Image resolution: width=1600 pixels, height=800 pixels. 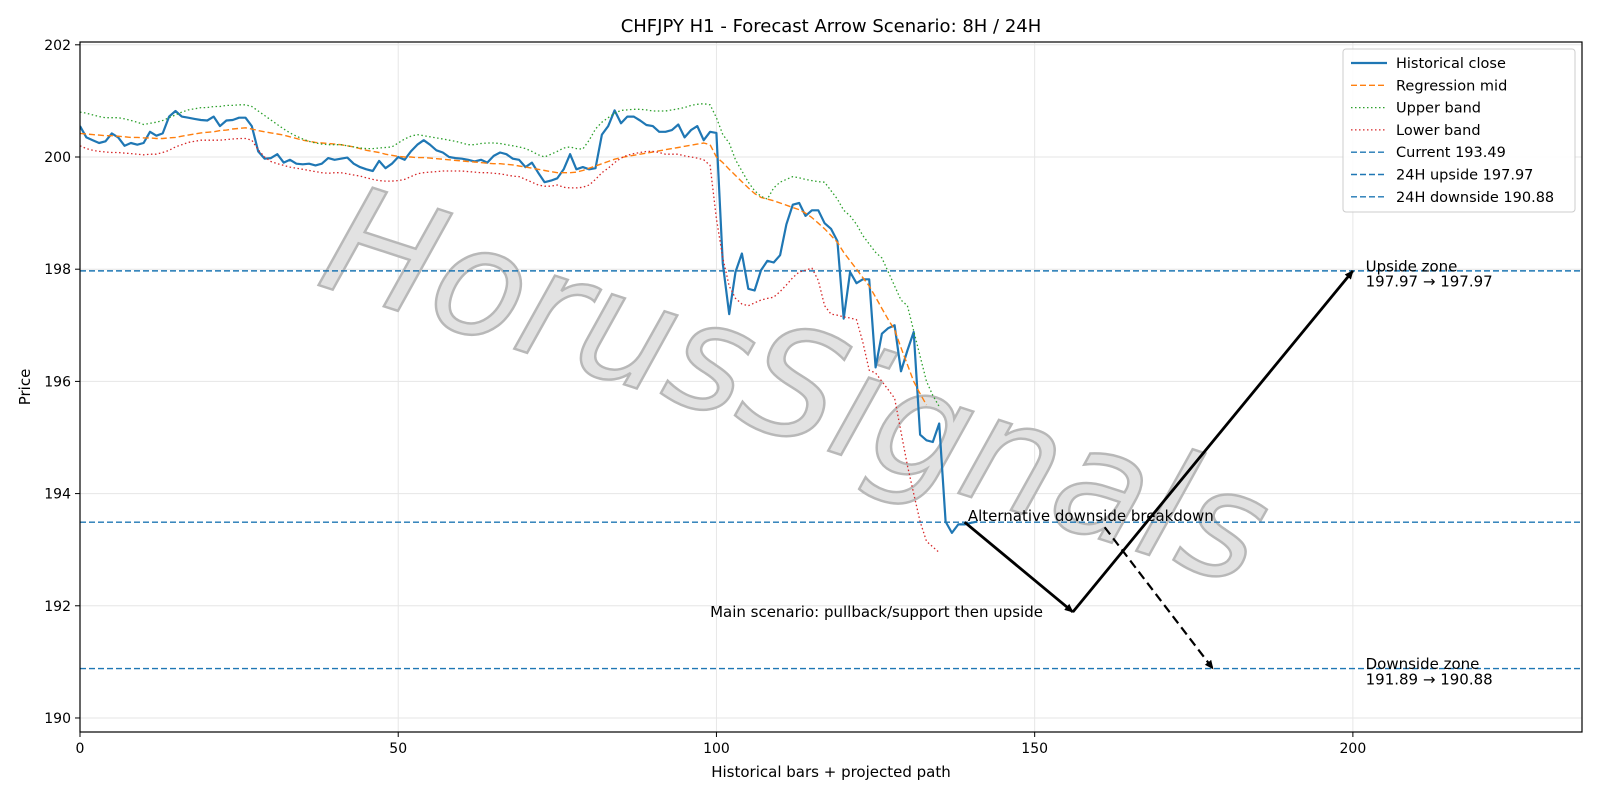 What do you see at coordinates (57, 382) in the screenshot?
I see `y-tick-label: 196` at bounding box center [57, 382].